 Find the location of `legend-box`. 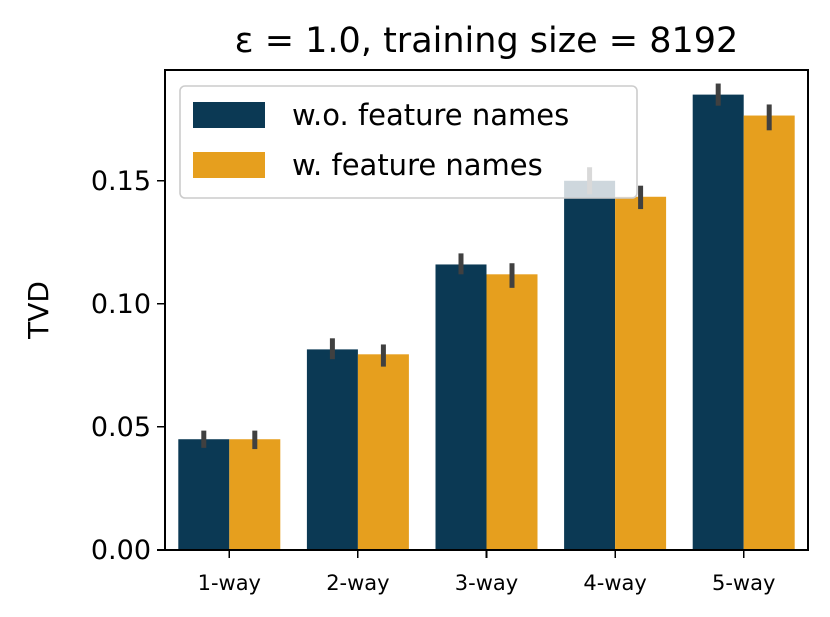

legend-box is located at coordinates (408, 142).